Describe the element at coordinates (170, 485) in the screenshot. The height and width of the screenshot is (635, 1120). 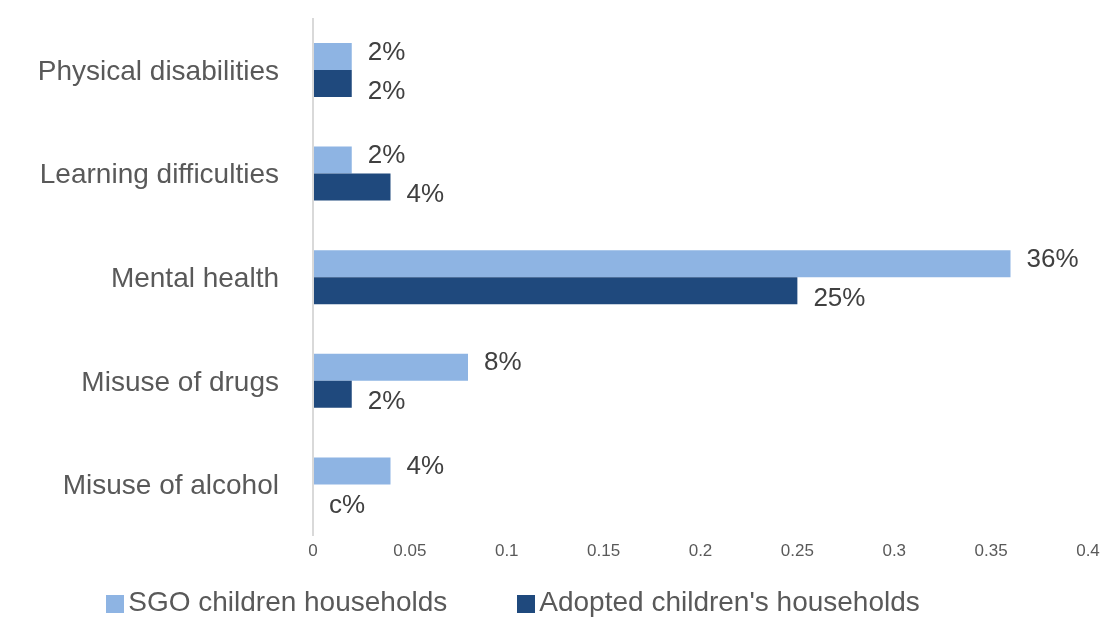
I see `y-tick-label: Misuse of alcohol` at that location.